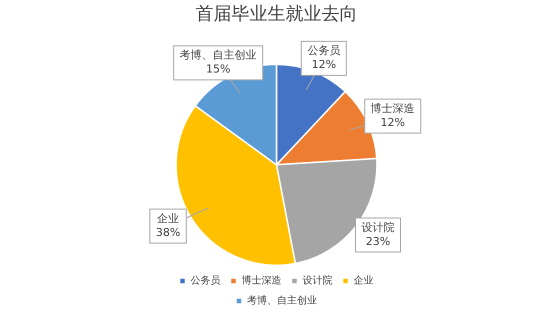 Image resolution: width=553 pixels, height=332 pixels. Describe the element at coordinates (262, 280) in the screenshot. I see `legend-label: 博士深造` at that location.